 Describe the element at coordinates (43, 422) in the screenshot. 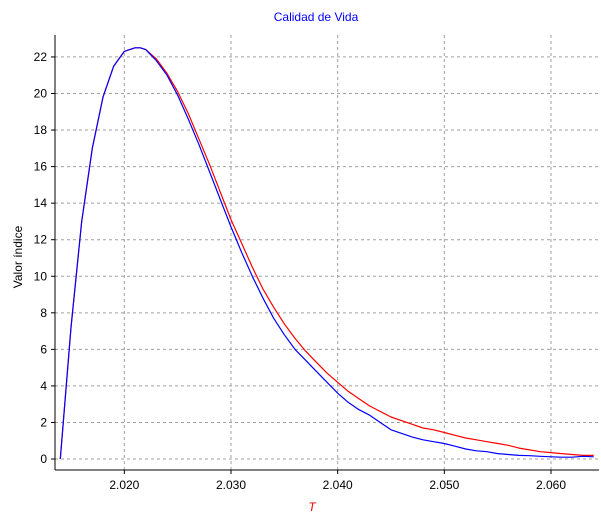

I see `y-tick-label: 2` at that location.